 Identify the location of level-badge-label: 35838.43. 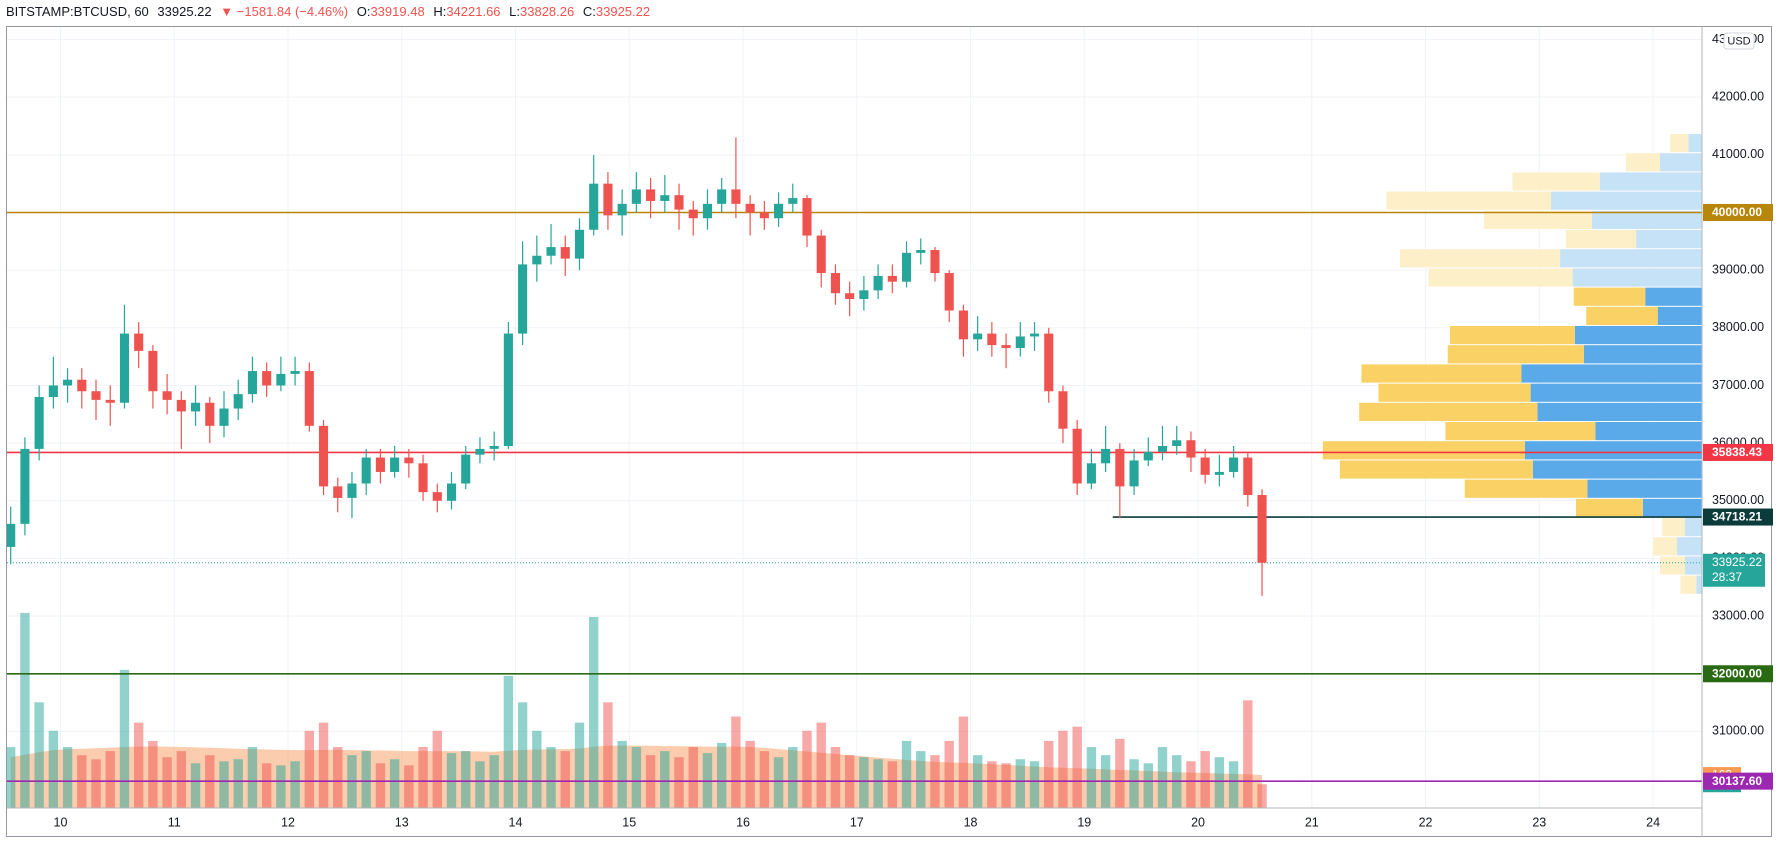
(1737, 452).